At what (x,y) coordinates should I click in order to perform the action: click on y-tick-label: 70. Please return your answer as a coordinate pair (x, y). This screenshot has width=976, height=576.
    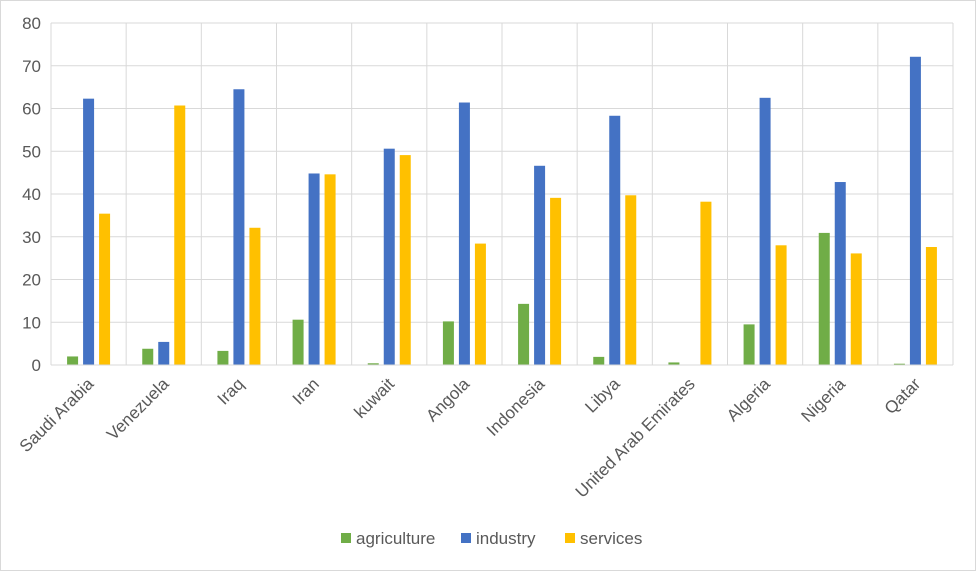
    Looking at the image, I should click on (31, 66).